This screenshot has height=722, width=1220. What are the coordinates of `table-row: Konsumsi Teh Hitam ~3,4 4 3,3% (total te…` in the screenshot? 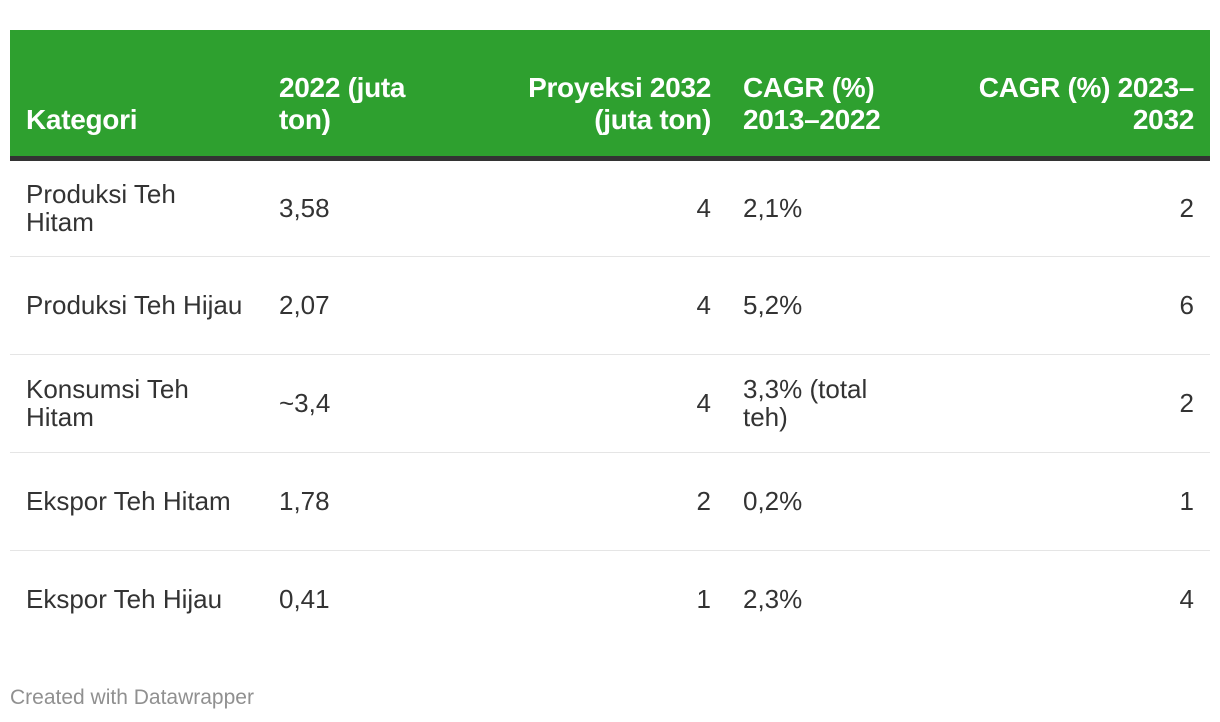 It's located at (610, 403).